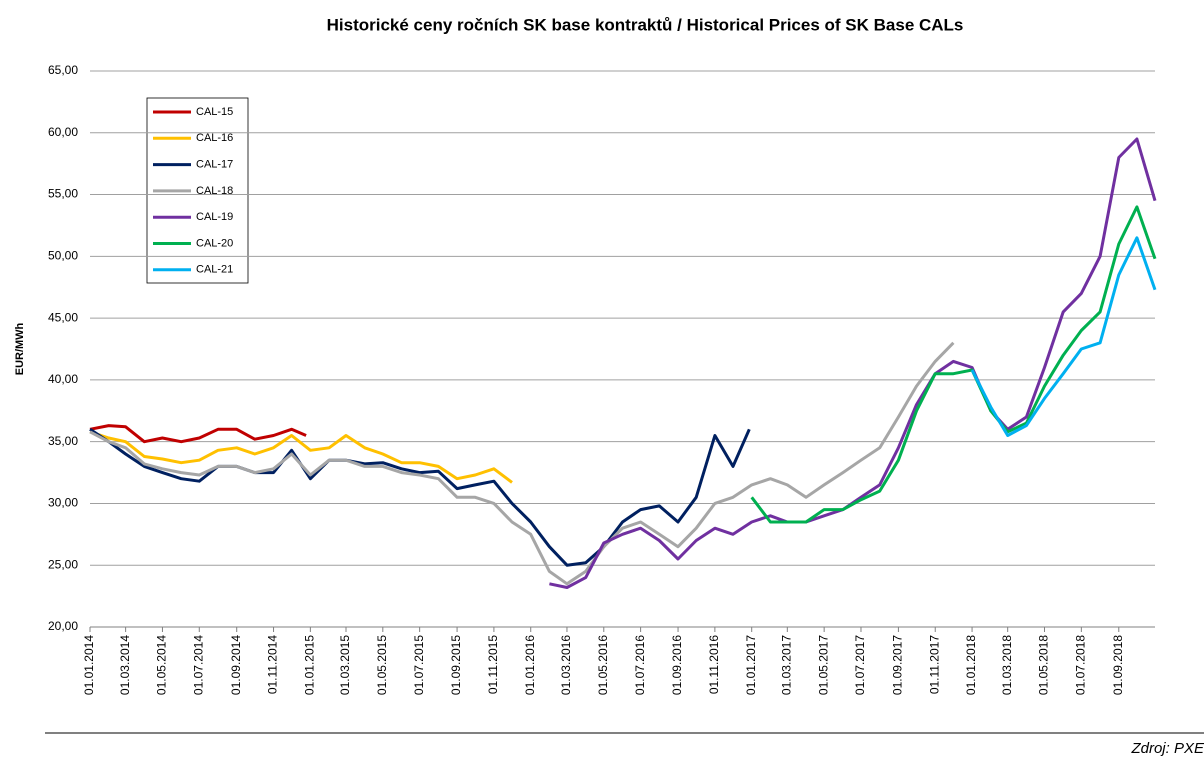 The height and width of the screenshot is (758, 1204). What do you see at coordinates (63, 441) in the screenshot?
I see `y-tick-label: 35,00` at bounding box center [63, 441].